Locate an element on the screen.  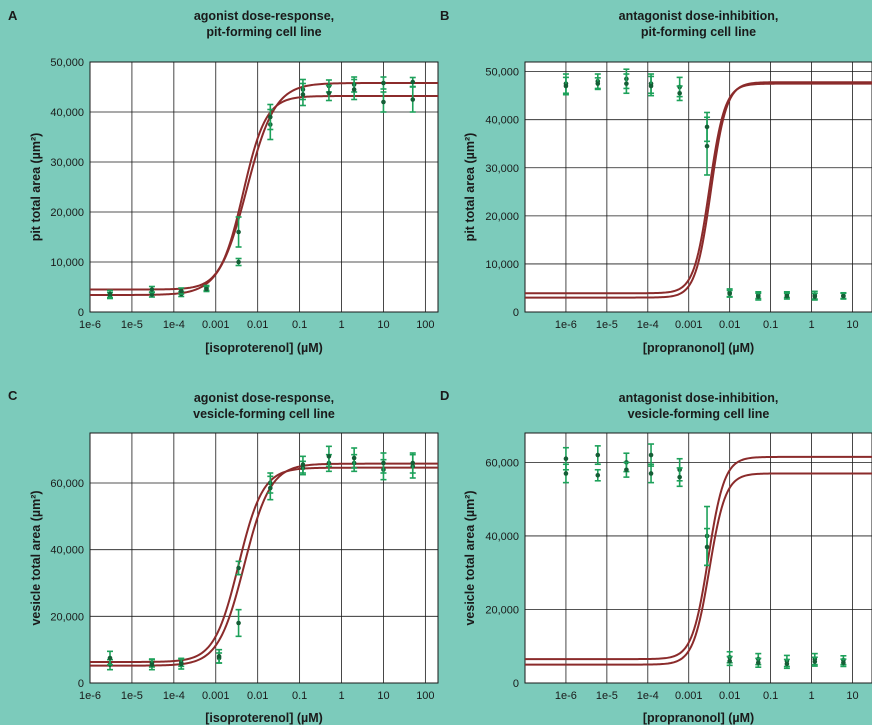
chart-title-line: vesicle-forming cell line is located at coordinates (264, 414).